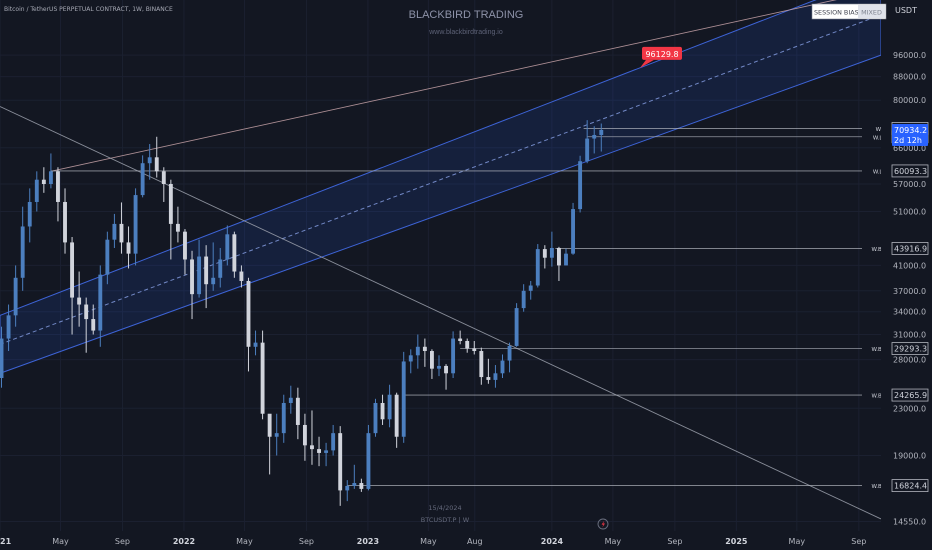  Describe the element at coordinates (603, 524) in the screenshot. I see `lightning-icon` at that location.